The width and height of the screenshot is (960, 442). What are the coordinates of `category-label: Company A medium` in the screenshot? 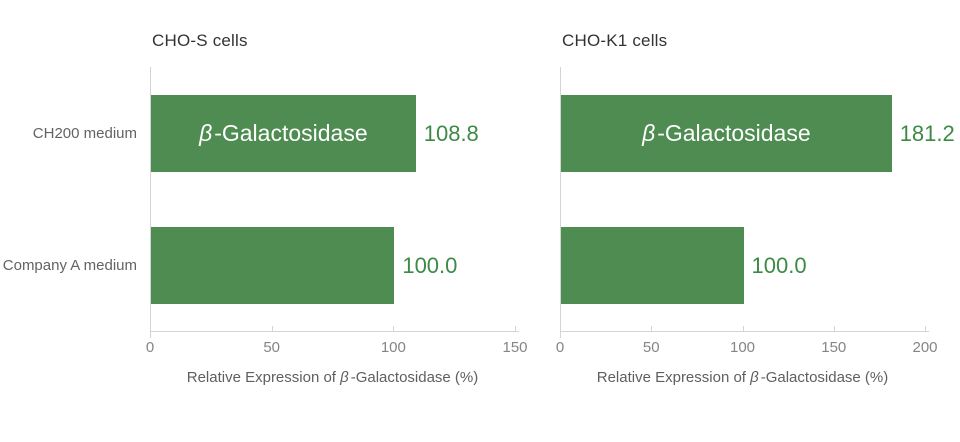 It's located at (69, 265).